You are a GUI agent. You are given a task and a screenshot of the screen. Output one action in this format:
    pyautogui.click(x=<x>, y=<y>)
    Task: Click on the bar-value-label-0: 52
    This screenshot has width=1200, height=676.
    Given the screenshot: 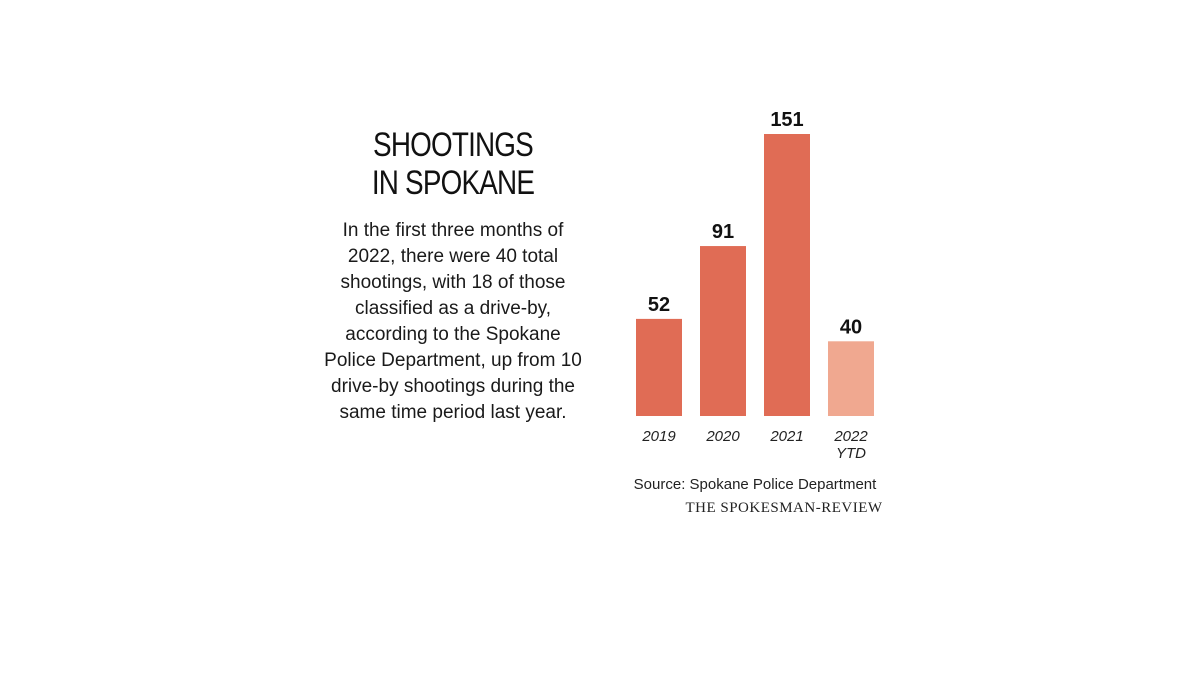 What is the action you would take?
    pyautogui.click(x=659, y=305)
    